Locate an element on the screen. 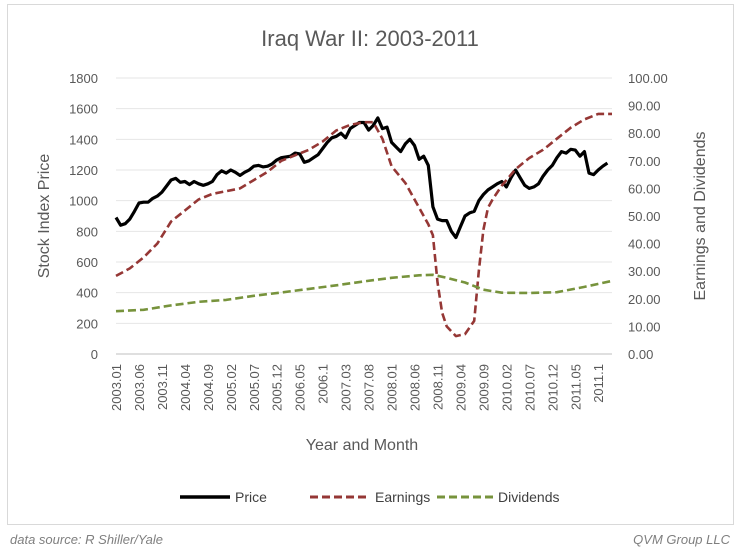 Image resolution: width=740 pixels, height=552 pixels. x-tick-label: 2010.07 is located at coordinates (529, 387).